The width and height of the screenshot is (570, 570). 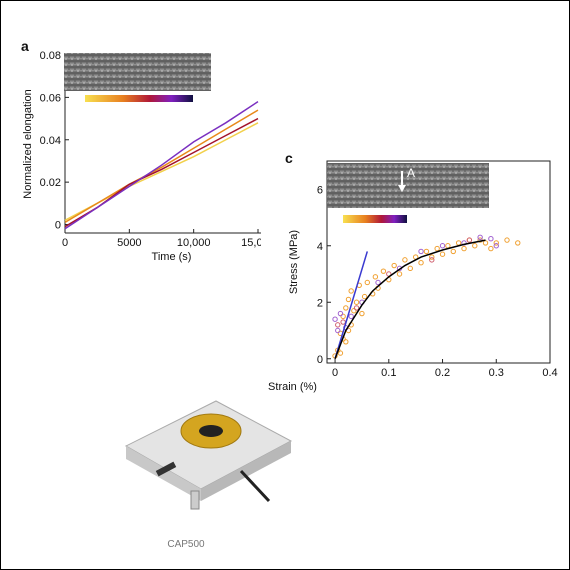 I want to click on x-tick-label: 15,000, so click(x=258, y=243).